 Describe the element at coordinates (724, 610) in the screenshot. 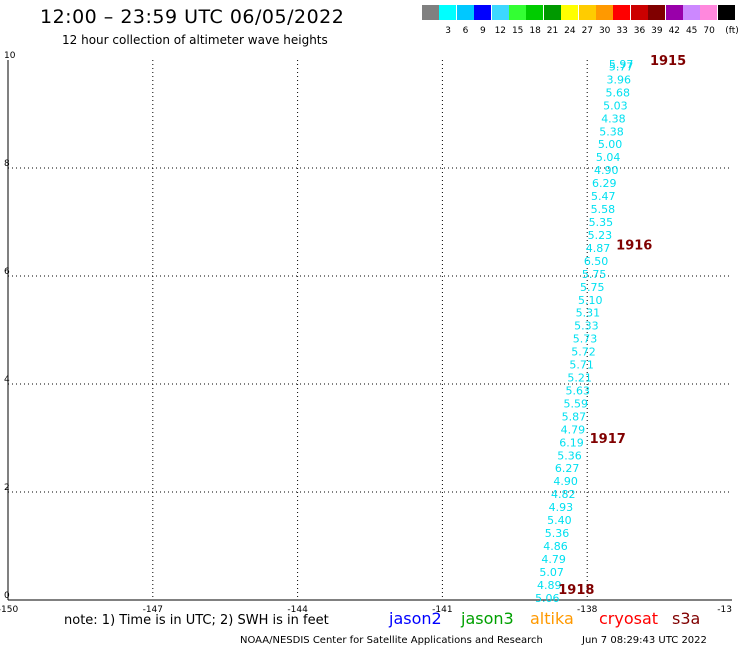

I see `x-tick-label: -13` at that location.